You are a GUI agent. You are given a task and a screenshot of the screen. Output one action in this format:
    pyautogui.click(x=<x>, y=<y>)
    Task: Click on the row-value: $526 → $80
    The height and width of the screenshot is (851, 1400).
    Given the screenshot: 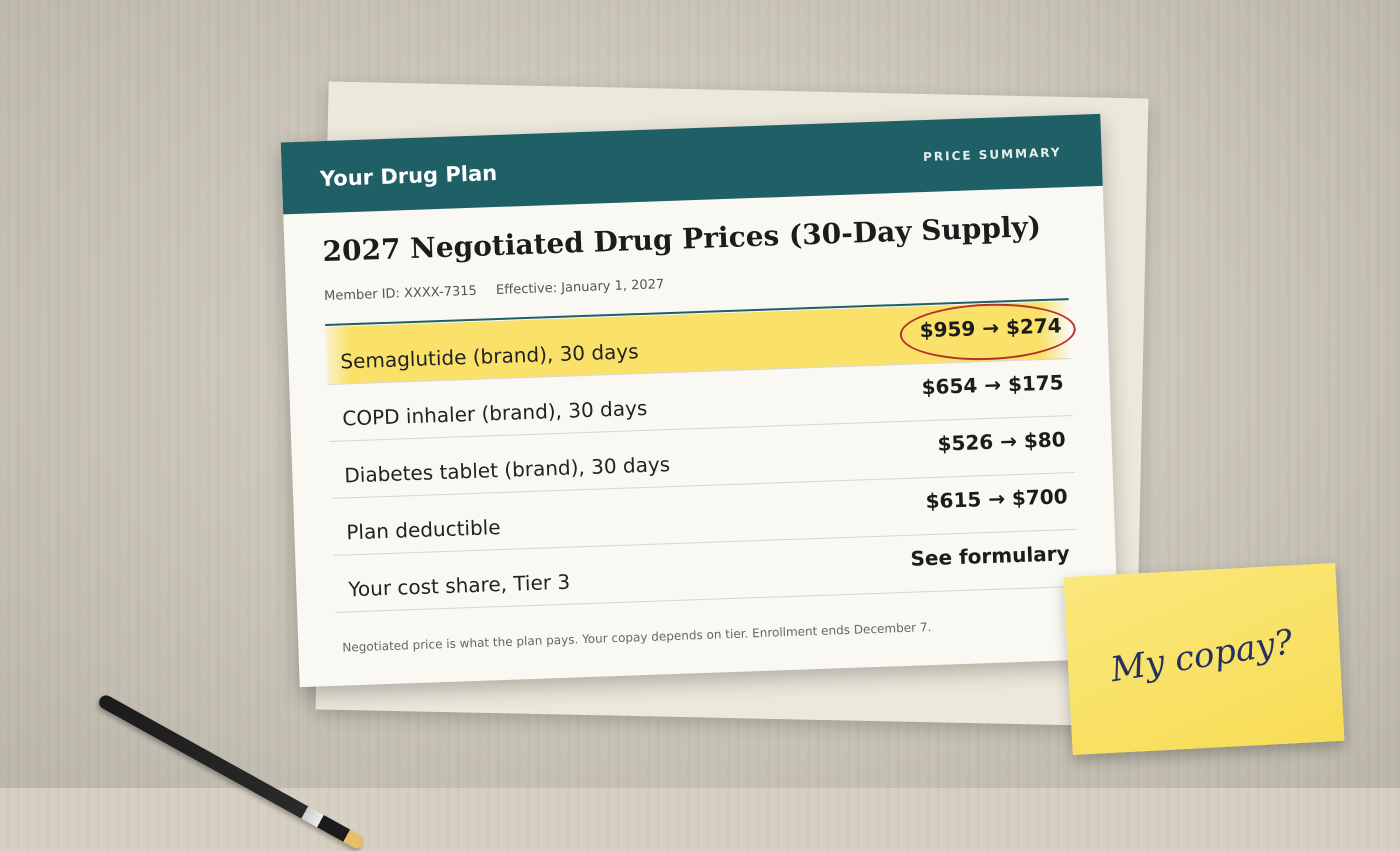 What is the action you would take?
    pyautogui.click(x=1001, y=441)
    